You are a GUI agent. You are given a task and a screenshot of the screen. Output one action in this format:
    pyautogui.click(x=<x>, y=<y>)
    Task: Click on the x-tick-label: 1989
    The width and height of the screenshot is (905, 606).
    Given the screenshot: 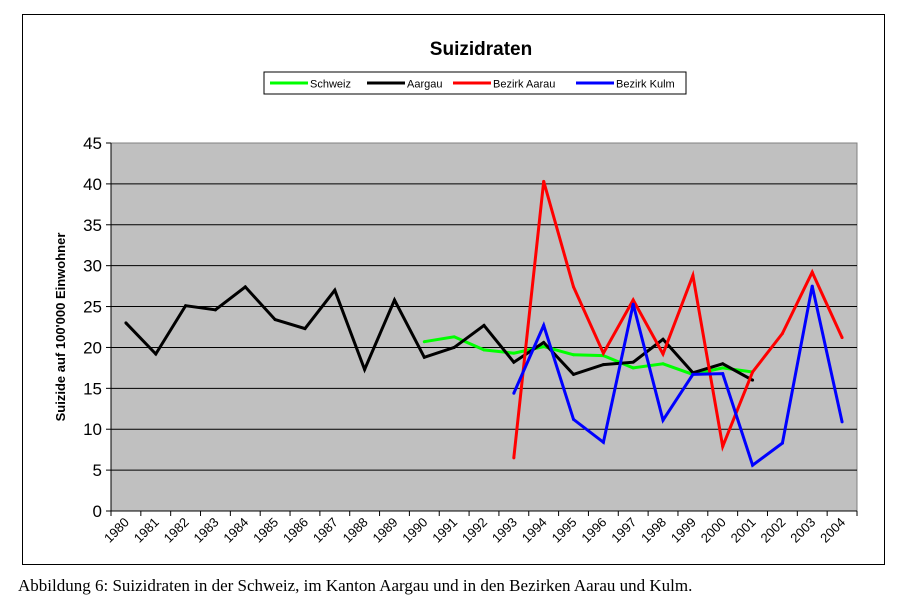 What is the action you would take?
    pyautogui.click(x=385, y=530)
    